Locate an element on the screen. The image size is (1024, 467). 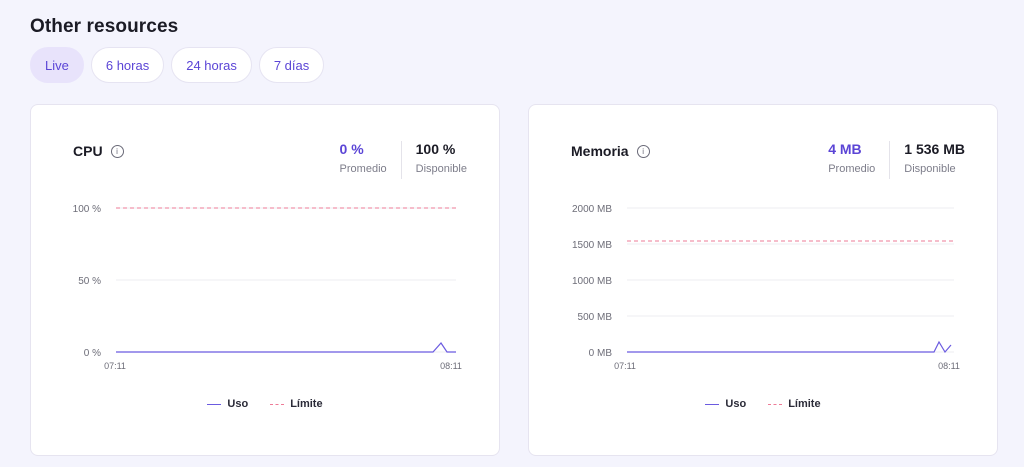
y-tick: 2000 MB is located at coordinates (592, 209).